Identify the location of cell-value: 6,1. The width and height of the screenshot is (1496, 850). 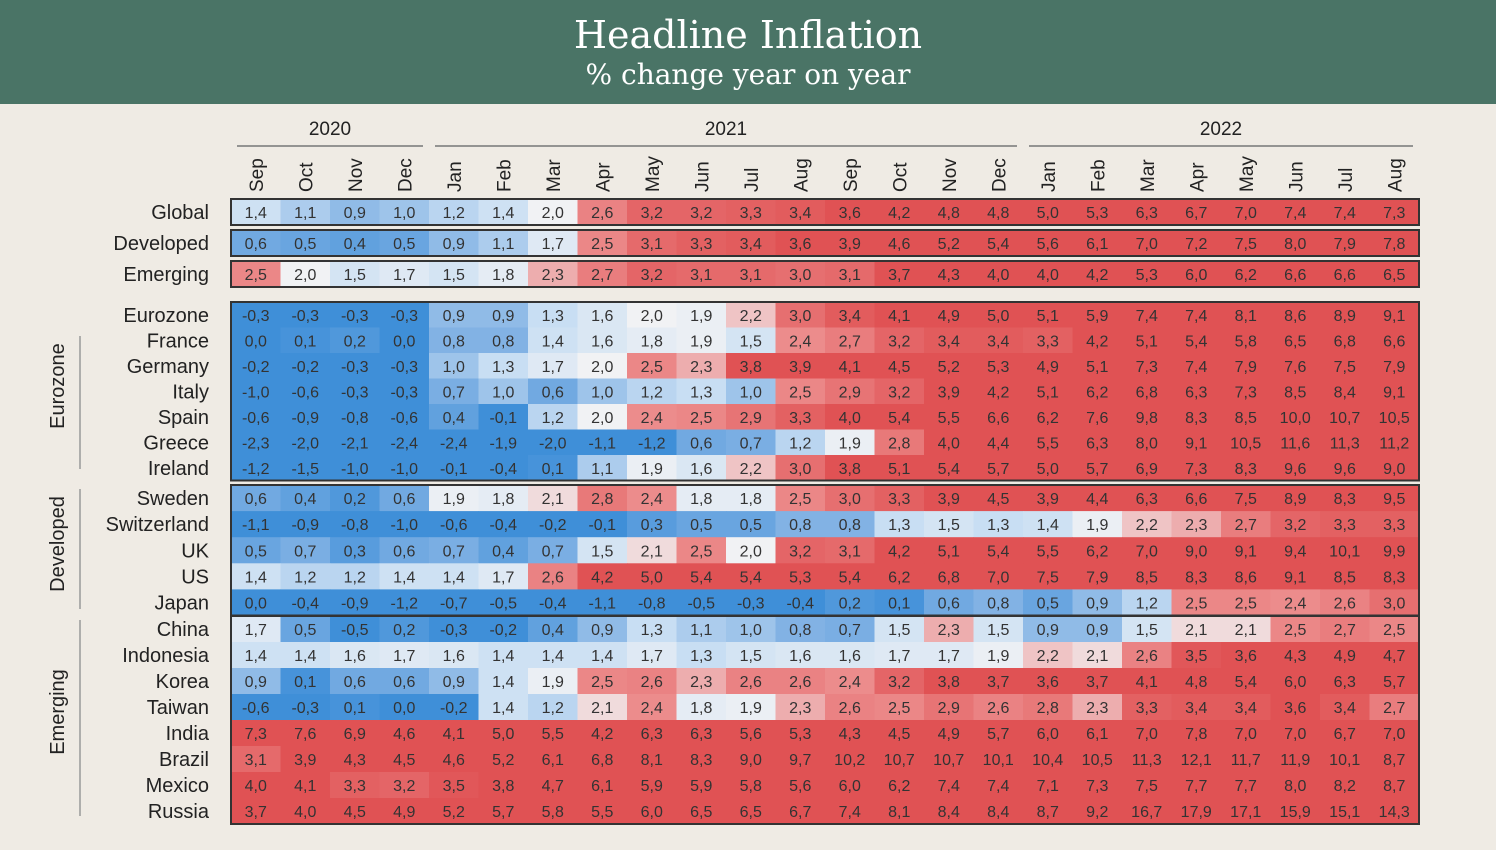
(1097, 244).